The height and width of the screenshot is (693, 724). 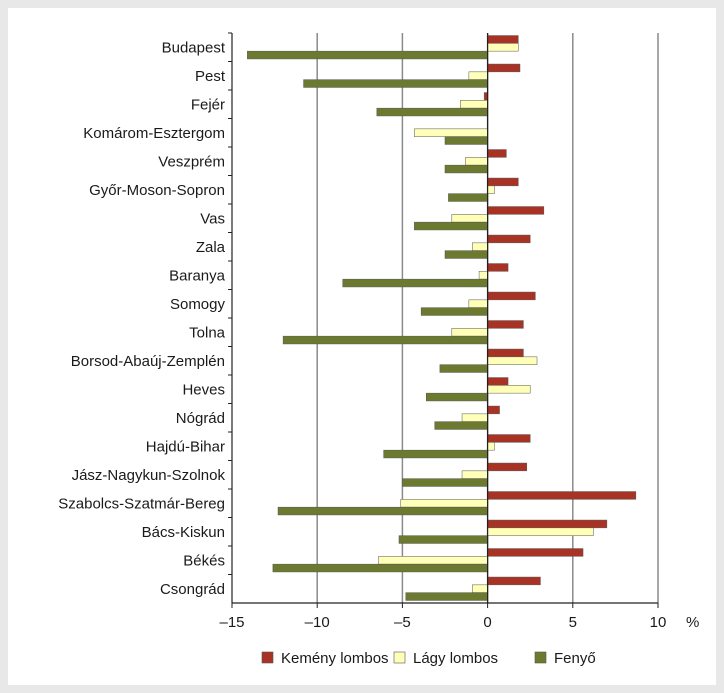 What do you see at coordinates (210, 76) in the screenshot?
I see `category-label: Pest` at bounding box center [210, 76].